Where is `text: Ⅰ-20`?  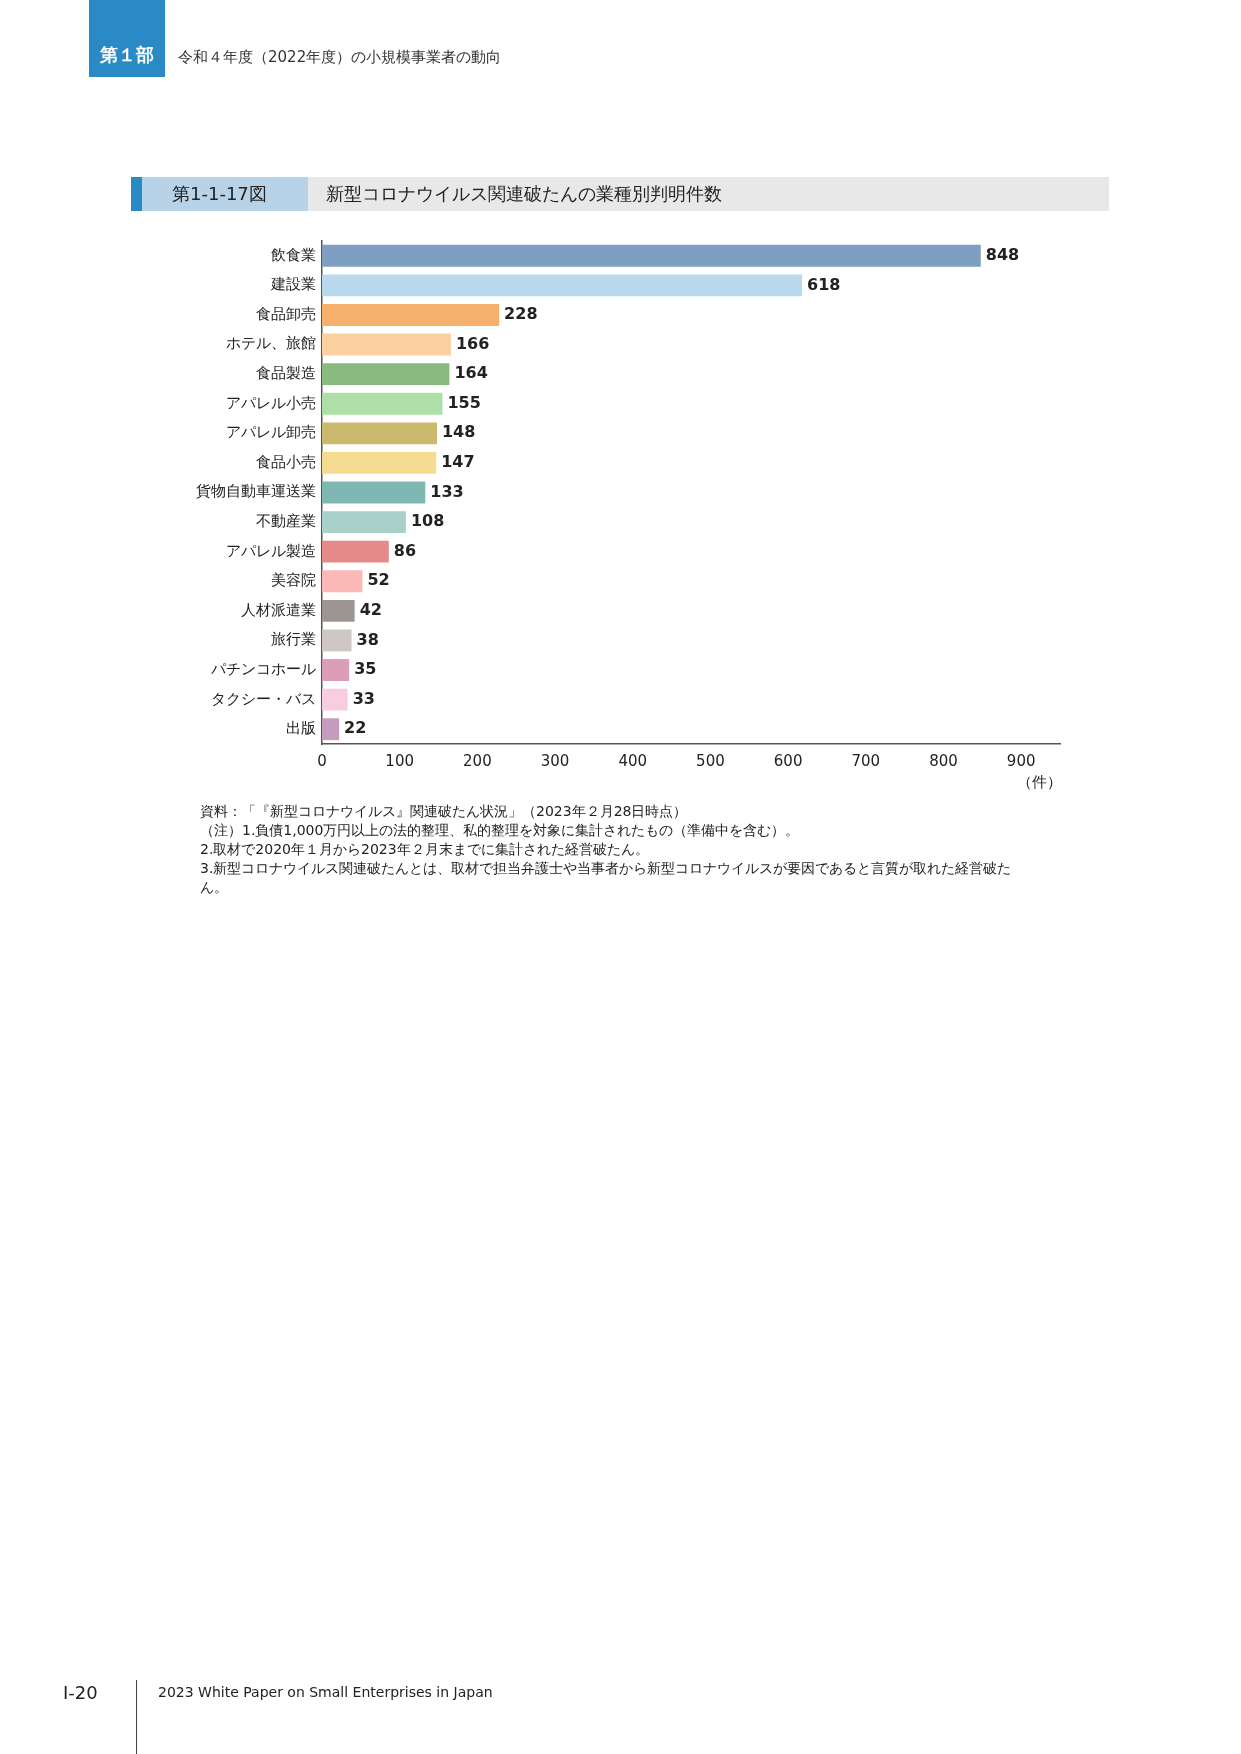
text: Ⅰ-20 is located at coordinates (80, 1692).